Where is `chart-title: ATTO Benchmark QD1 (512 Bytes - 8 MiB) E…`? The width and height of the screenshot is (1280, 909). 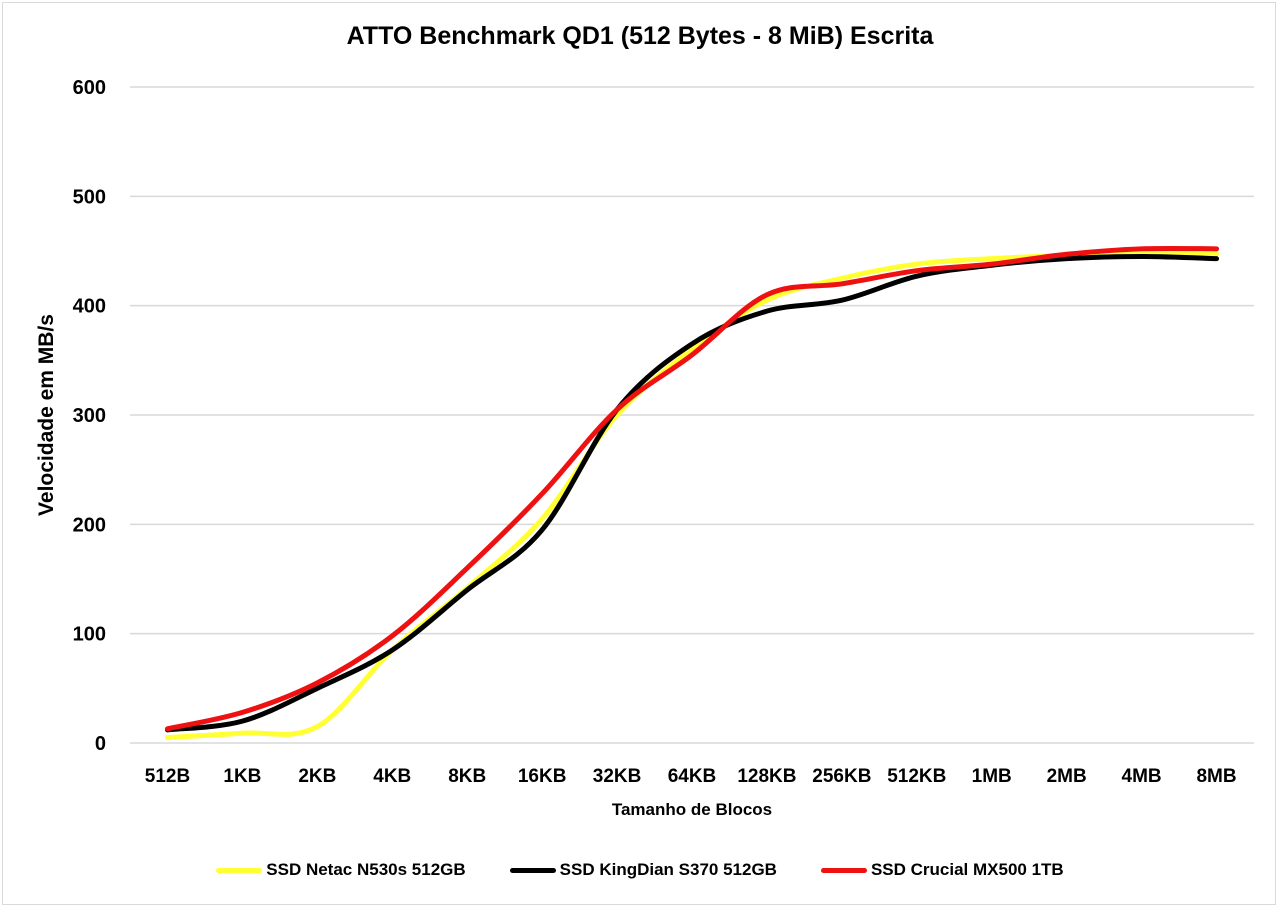
chart-title: ATTO Benchmark QD1 (512 Bytes - 8 MiB) E… is located at coordinates (640, 36).